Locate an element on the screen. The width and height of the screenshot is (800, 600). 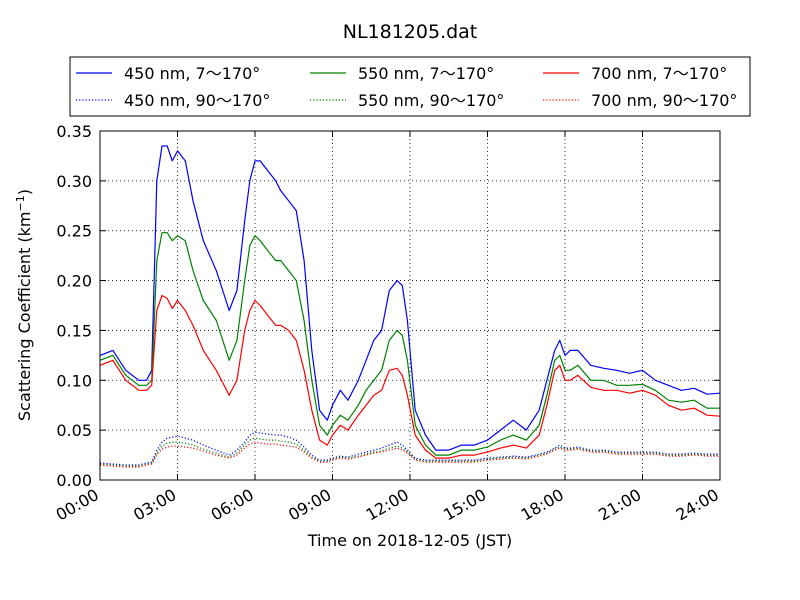
y-tick-label: 0.35 is located at coordinates (74, 131).